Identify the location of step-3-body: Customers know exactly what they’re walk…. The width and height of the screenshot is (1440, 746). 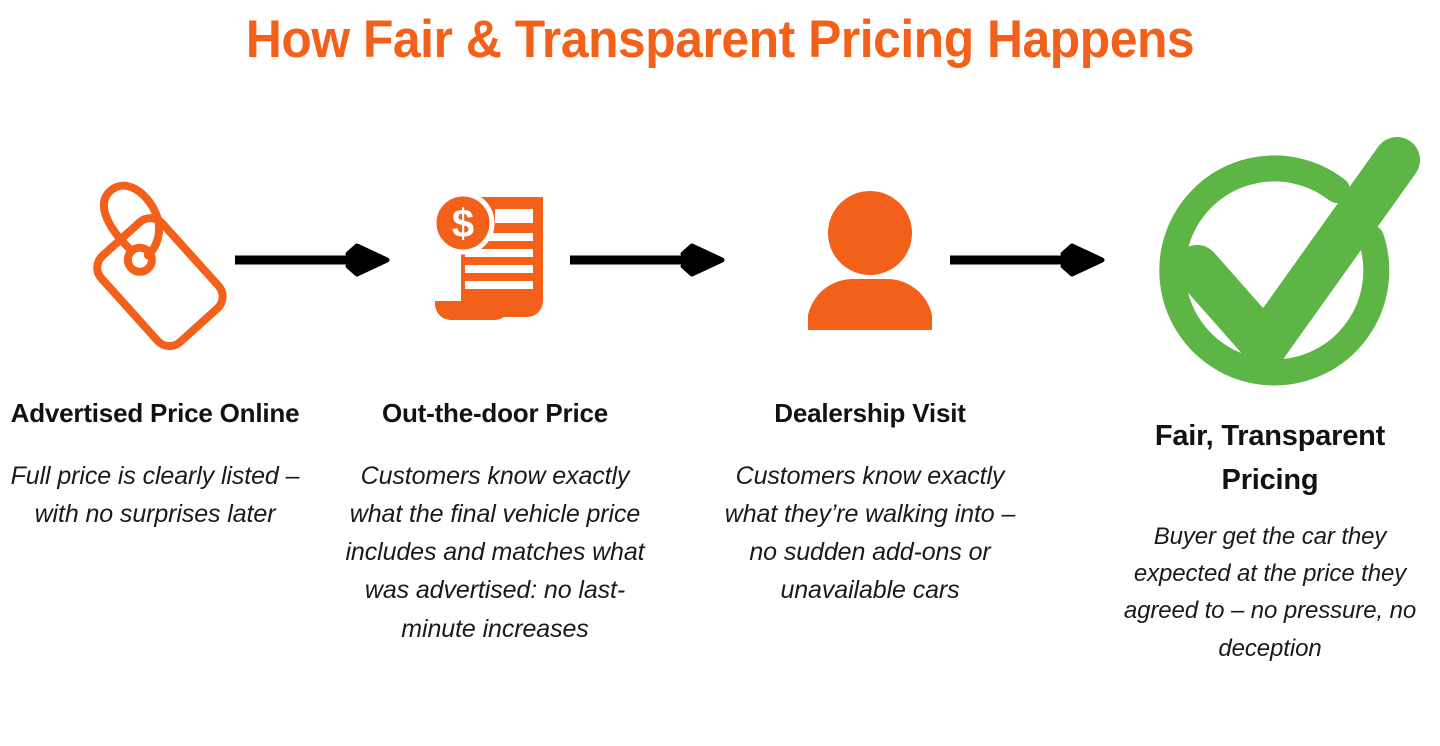
(870, 533).